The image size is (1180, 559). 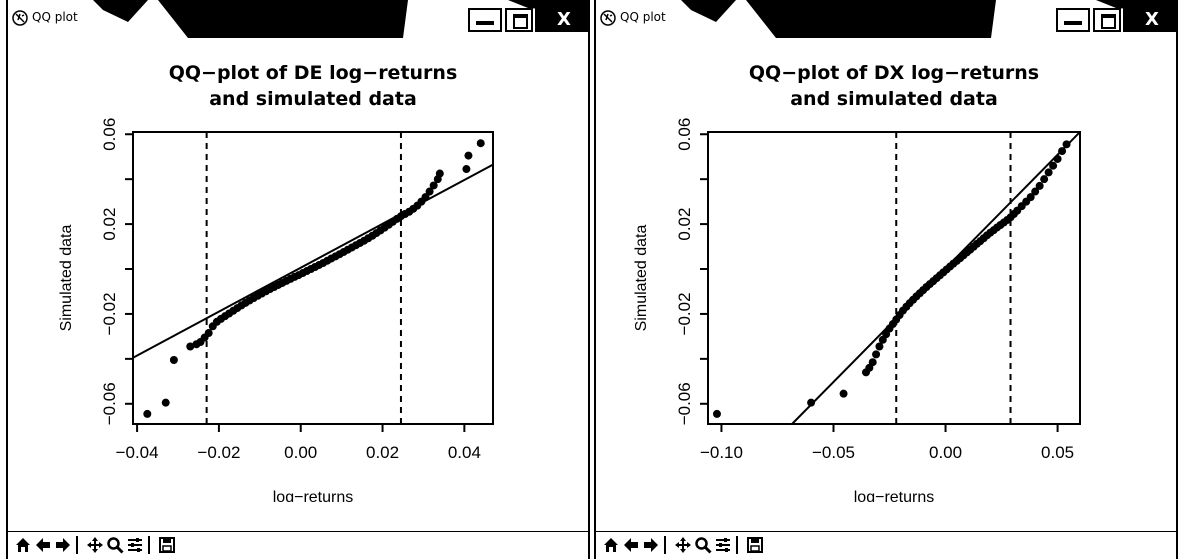 I want to click on chart-title-line: QQ−plot of DE log−returns, so click(x=313, y=73).